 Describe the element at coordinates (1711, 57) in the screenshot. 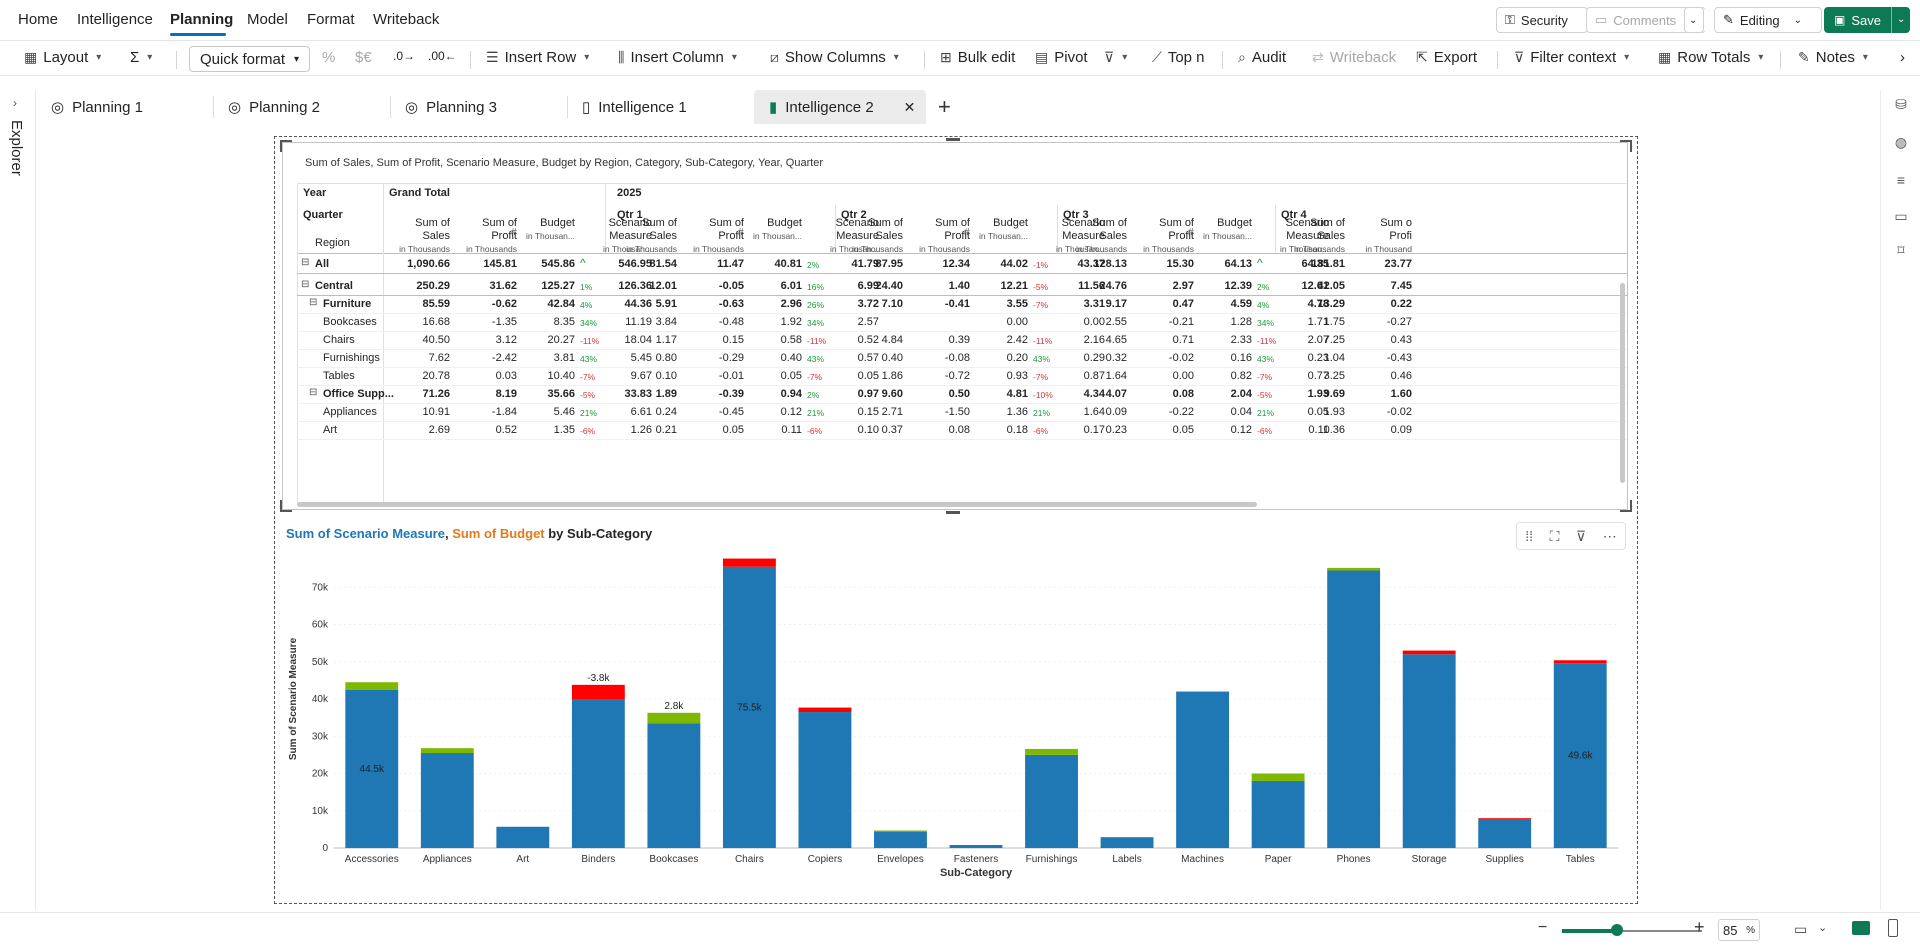

I see `row-totals-button: ▦ Row Totals ▾` at that location.